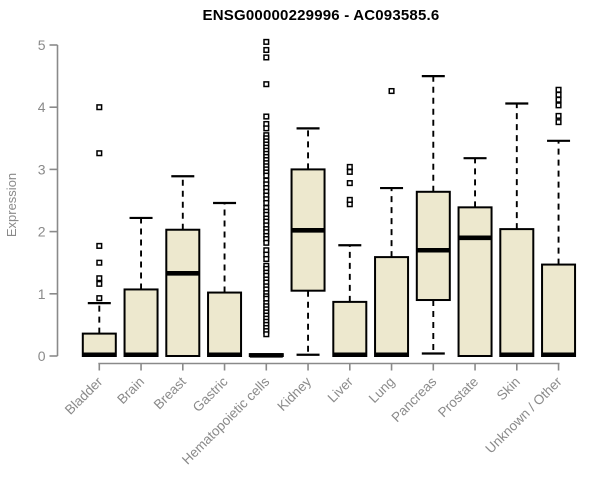  What do you see at coordinates (84, 396) in the screenshot?
I see `x-axis-label-bladder: Bladder` at bounding box center [84, 396].